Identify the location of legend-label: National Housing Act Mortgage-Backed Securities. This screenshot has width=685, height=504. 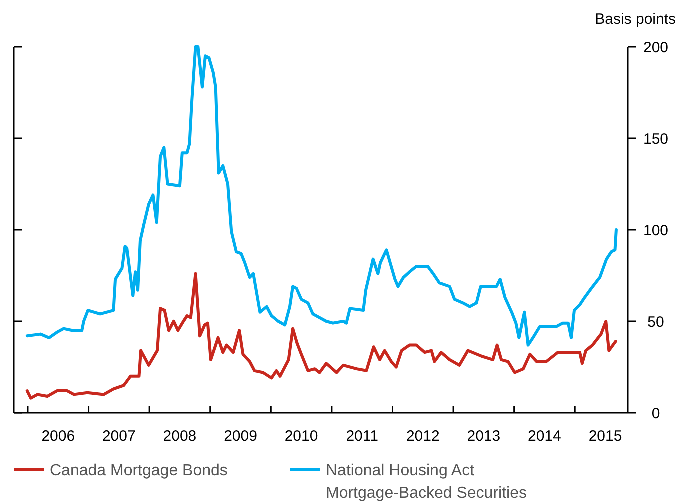
(426, 482).